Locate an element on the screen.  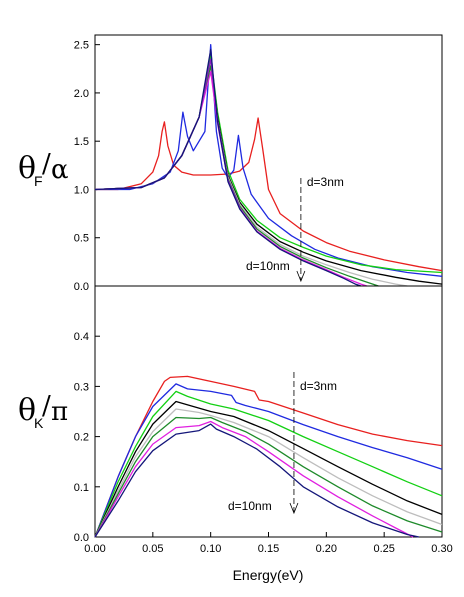
top-ylabel-slash: / is located at coordinates (46, 164).